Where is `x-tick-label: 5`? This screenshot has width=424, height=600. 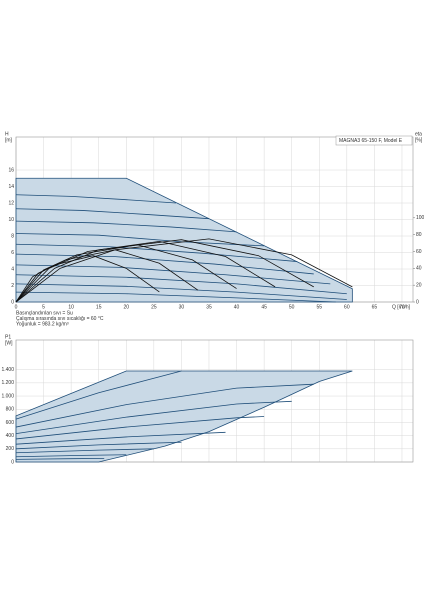
x-tick-label: 5 is located at coordinates (43, 307).